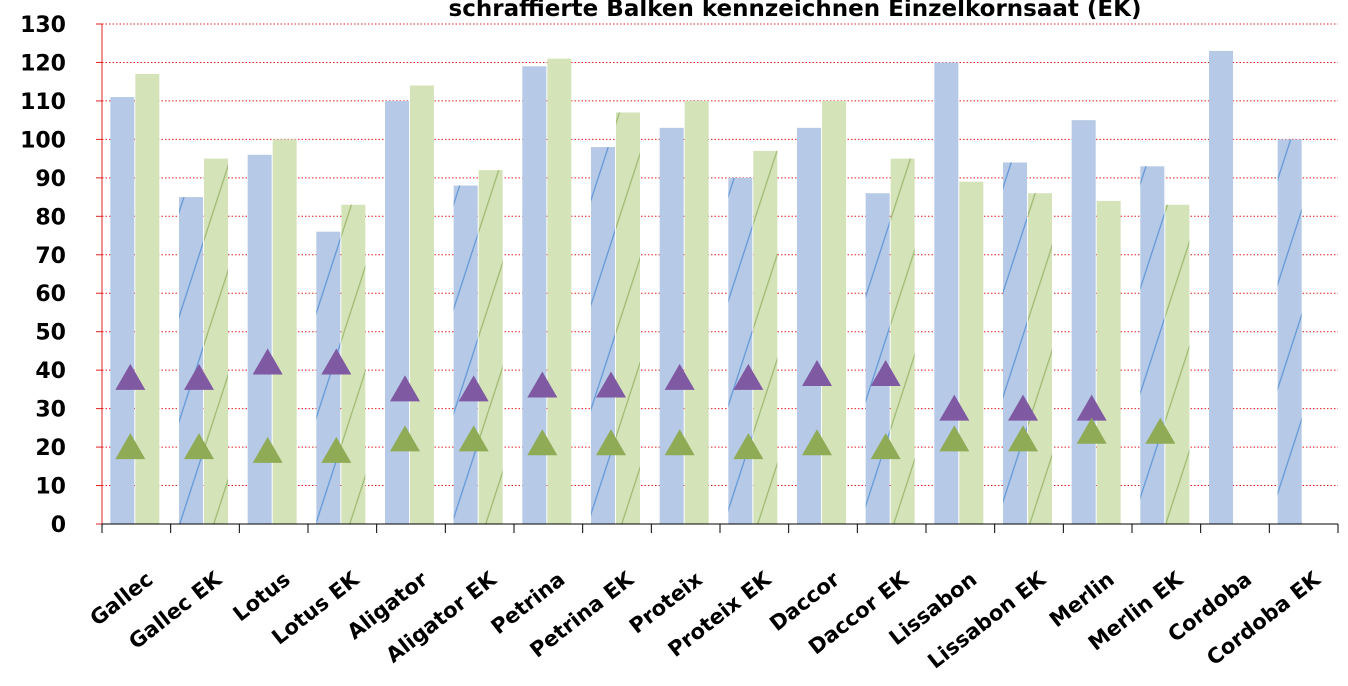  What do you see at coordinates (50, 294) in the screenshot?
I see `y-tick-label: 60` at bounding box center [50, 294].